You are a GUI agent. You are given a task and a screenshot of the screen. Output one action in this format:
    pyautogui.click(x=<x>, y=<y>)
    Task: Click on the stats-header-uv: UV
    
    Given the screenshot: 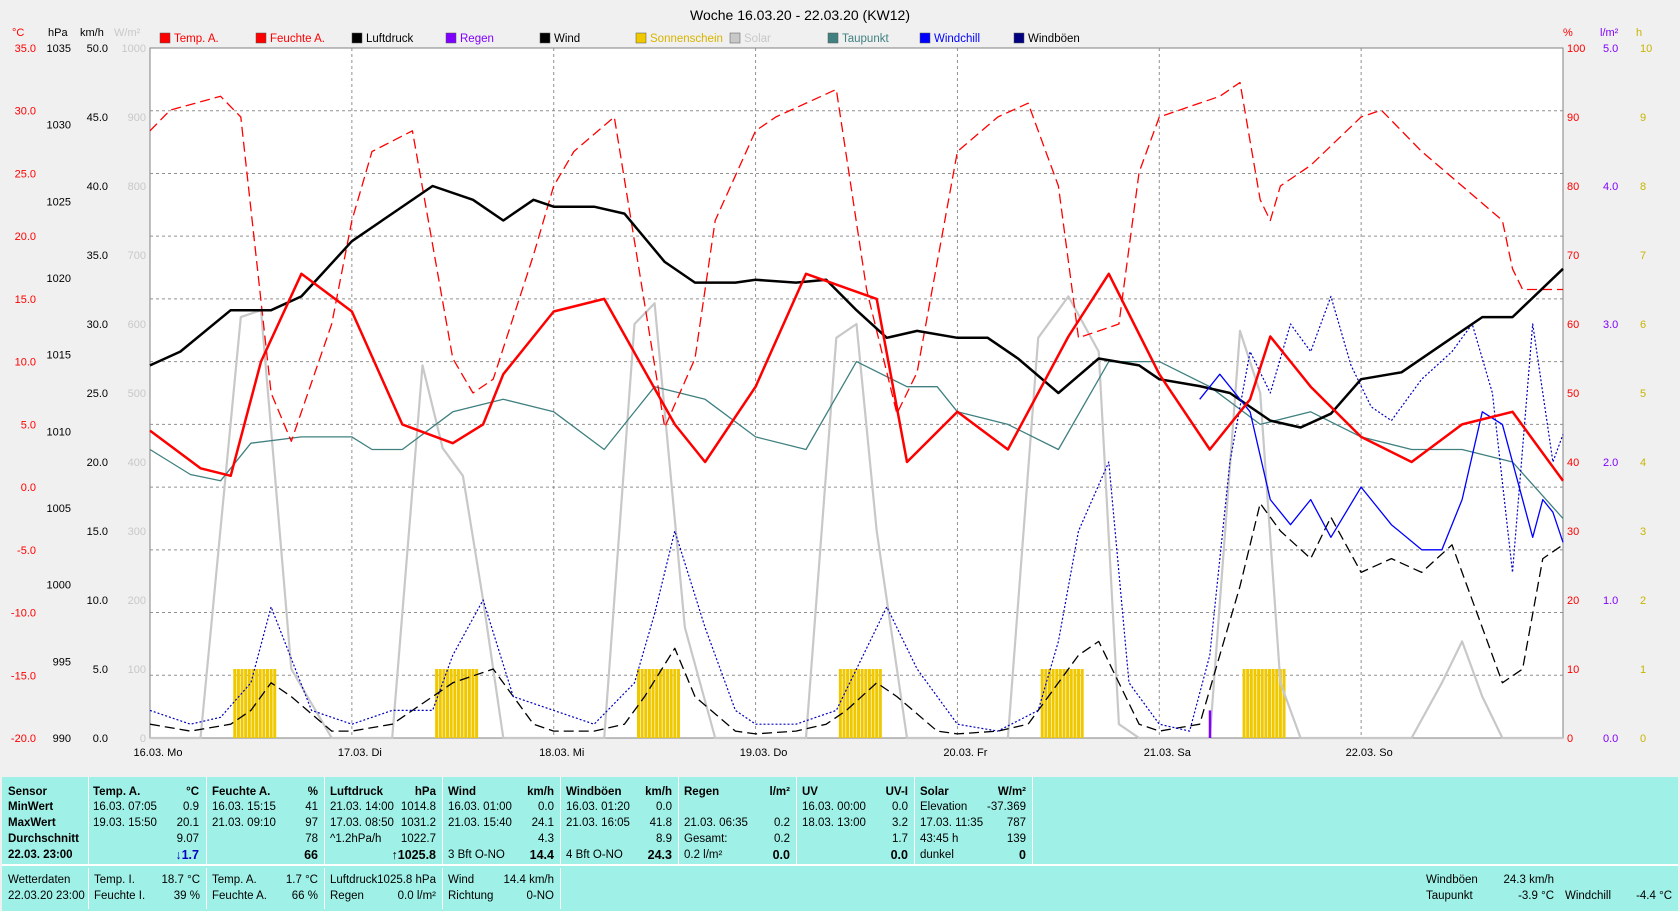 What is the action you would take?
    pyautogui.click(x=810, y=792)
    